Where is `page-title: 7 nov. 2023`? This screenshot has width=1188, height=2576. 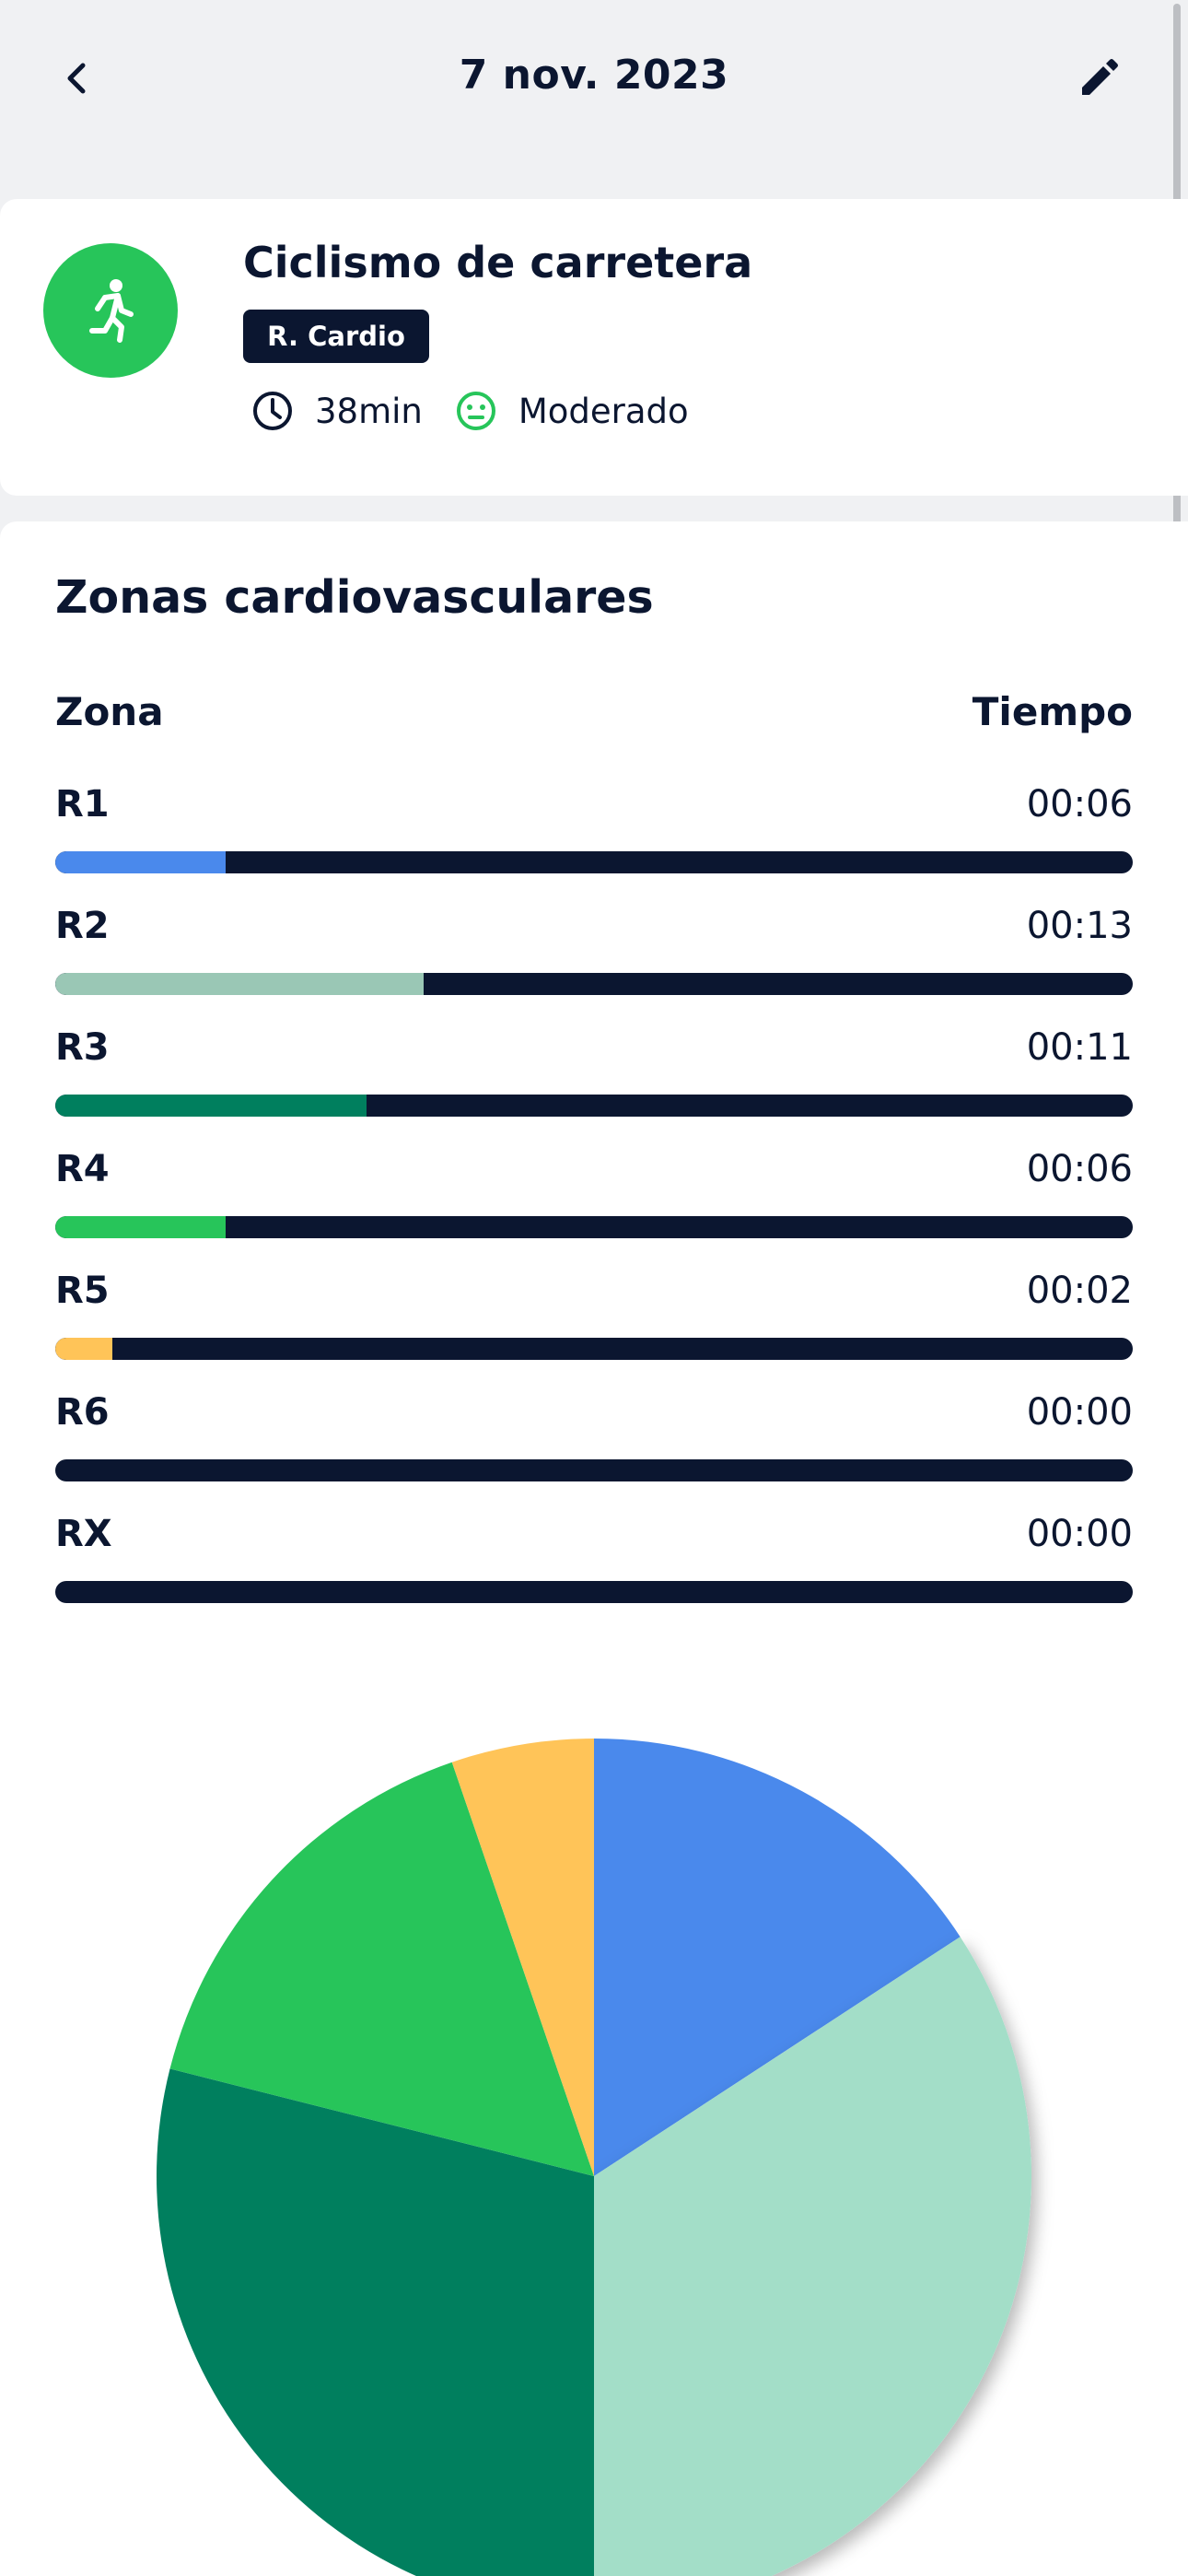
page-title: 7 nov. 2023 is located at coordinates (594, 75).